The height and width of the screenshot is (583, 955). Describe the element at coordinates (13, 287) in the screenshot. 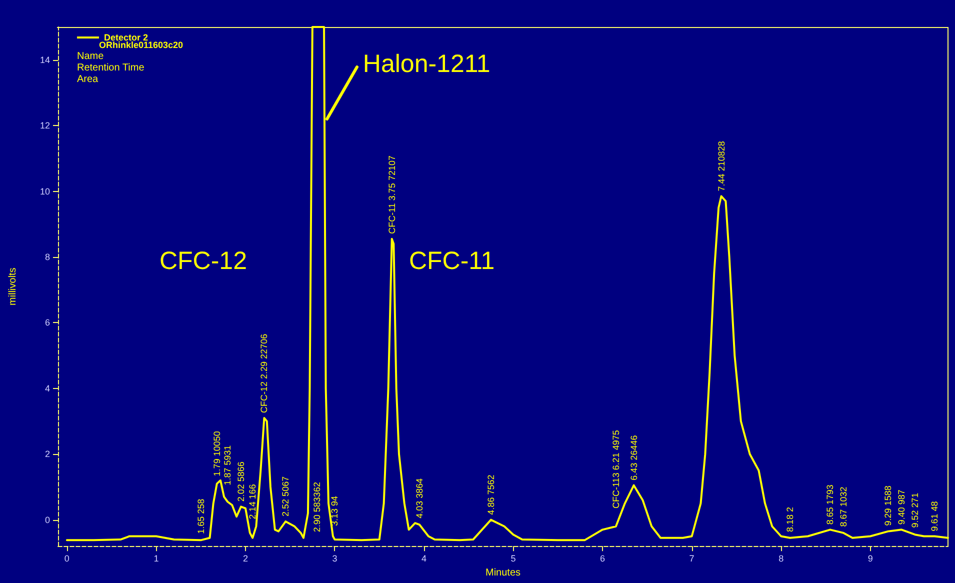

I see `y-axis-title: millivolts` at that location.